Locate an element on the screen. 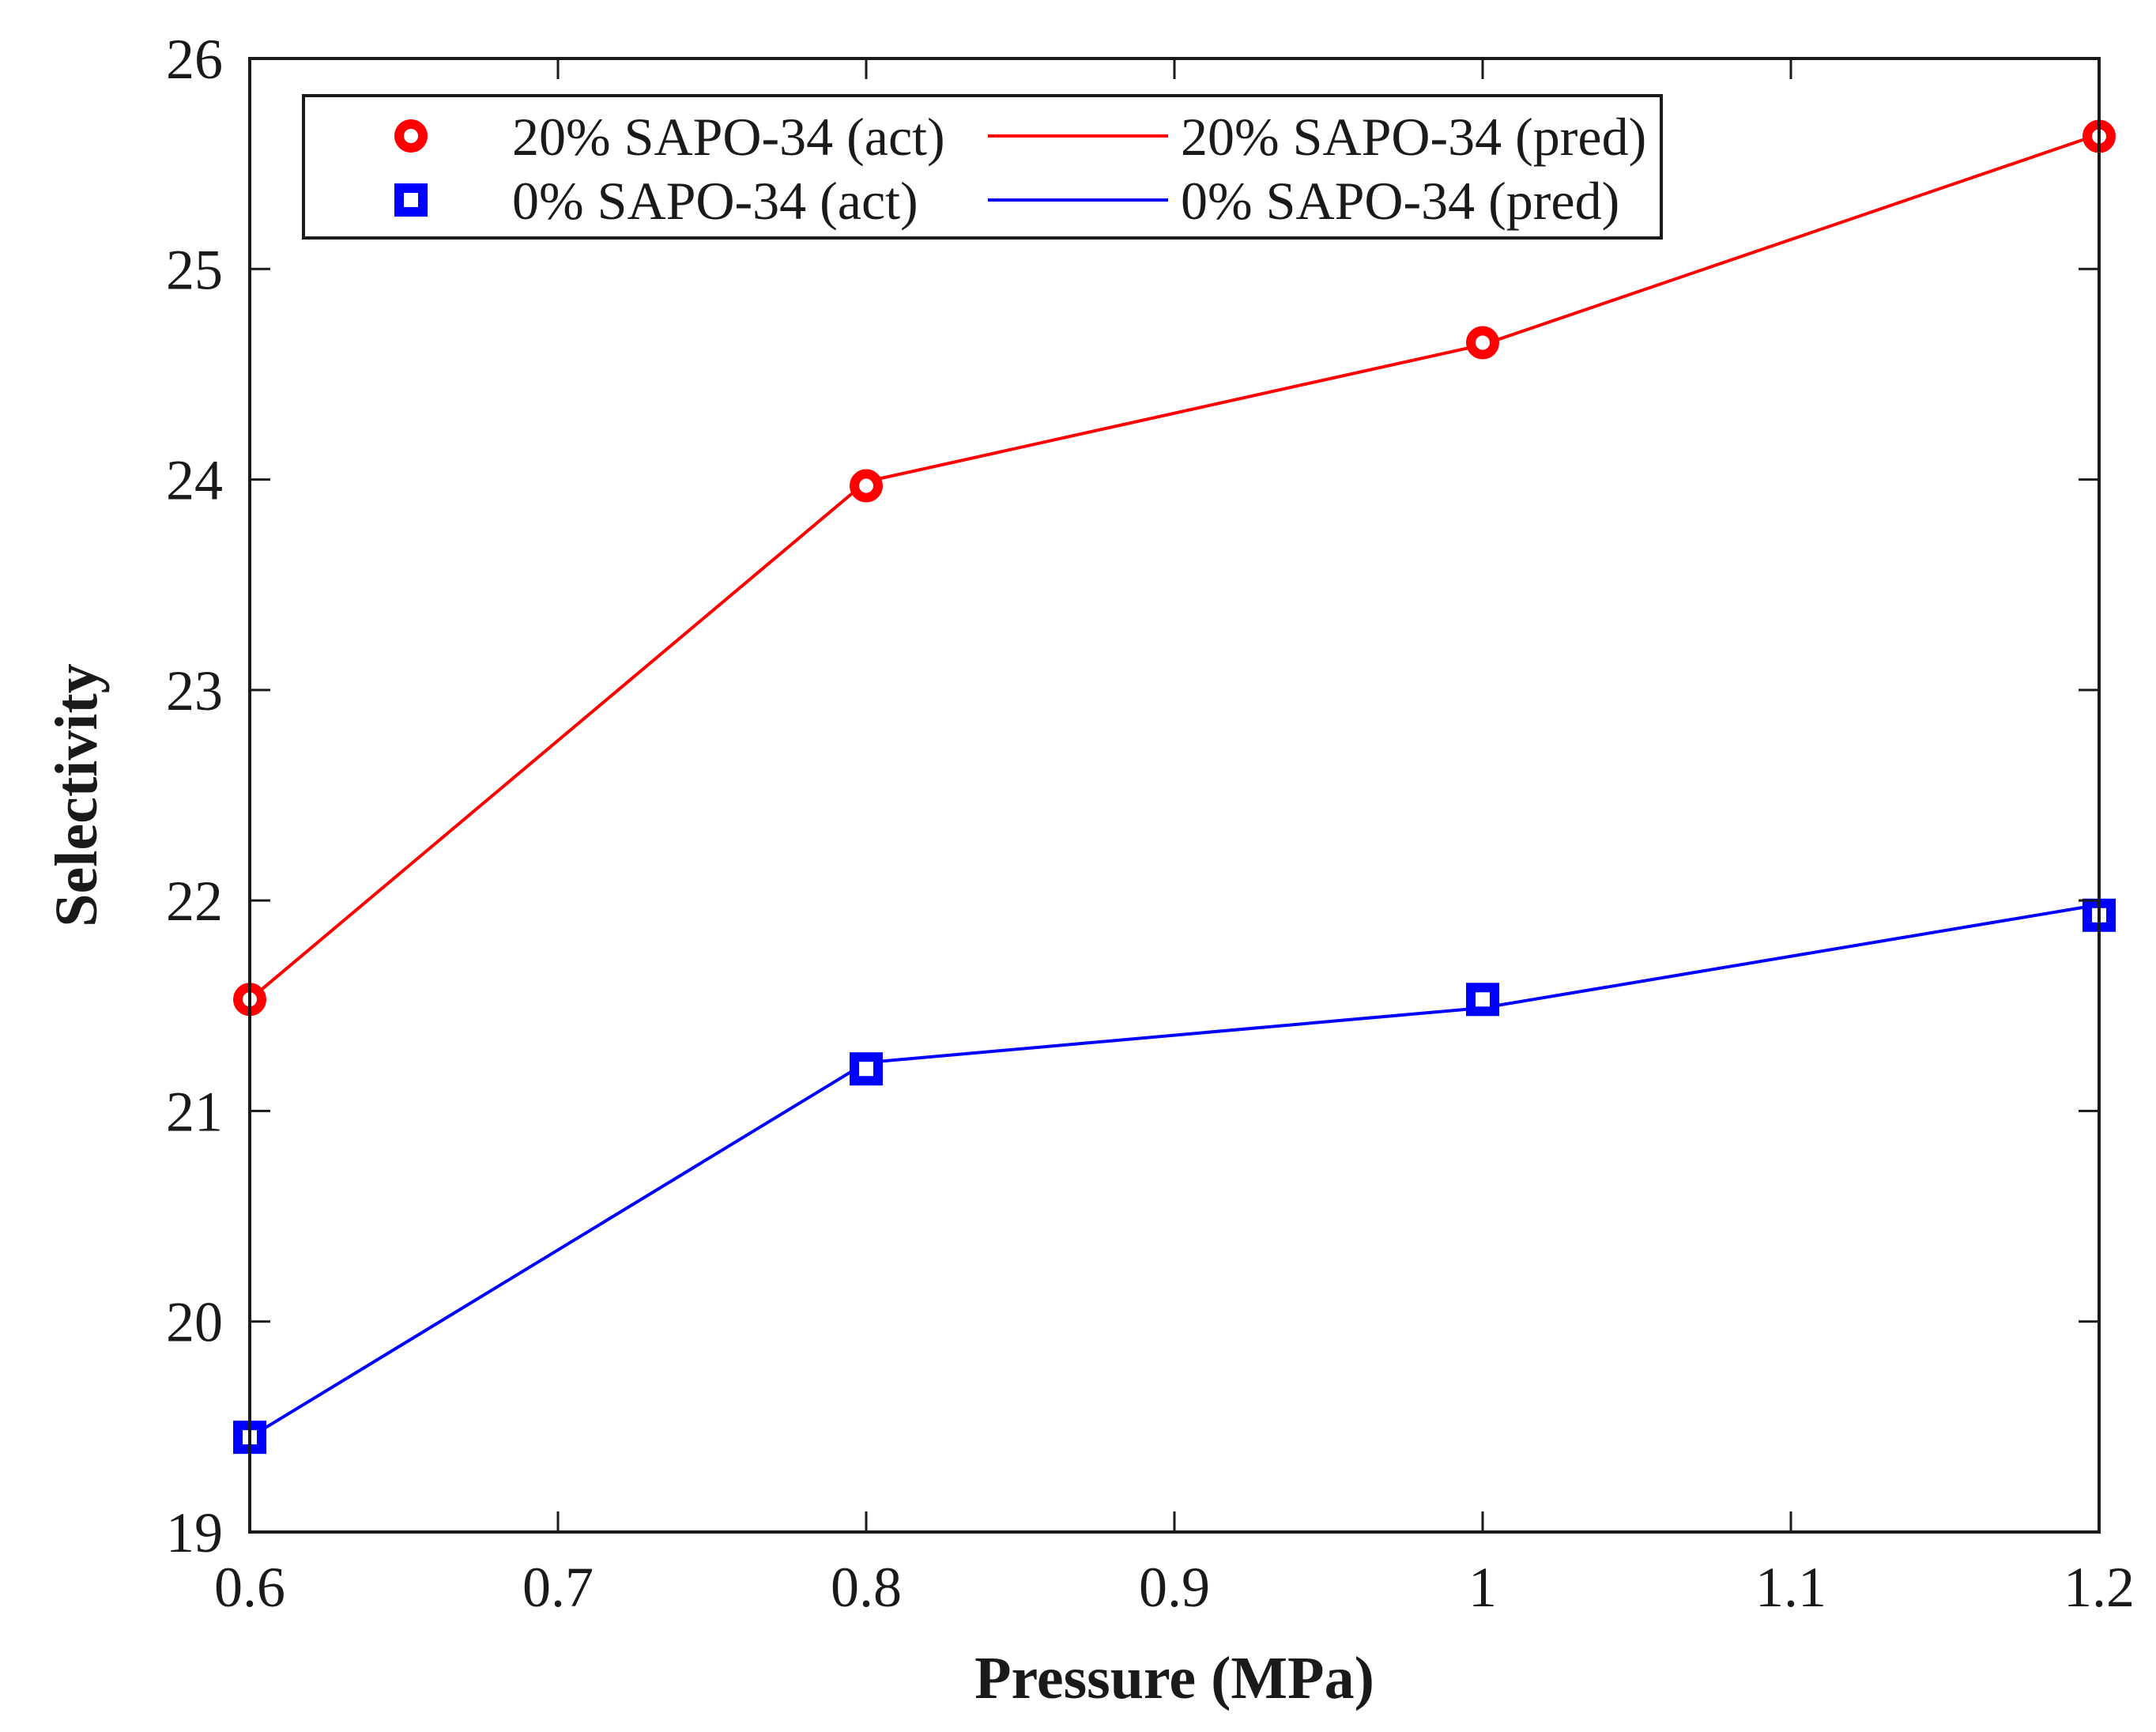 Image resolution: width=2156 pixels, height=1732 pixels. y-tick-label: 20 is located at coordinates (194, 1322).